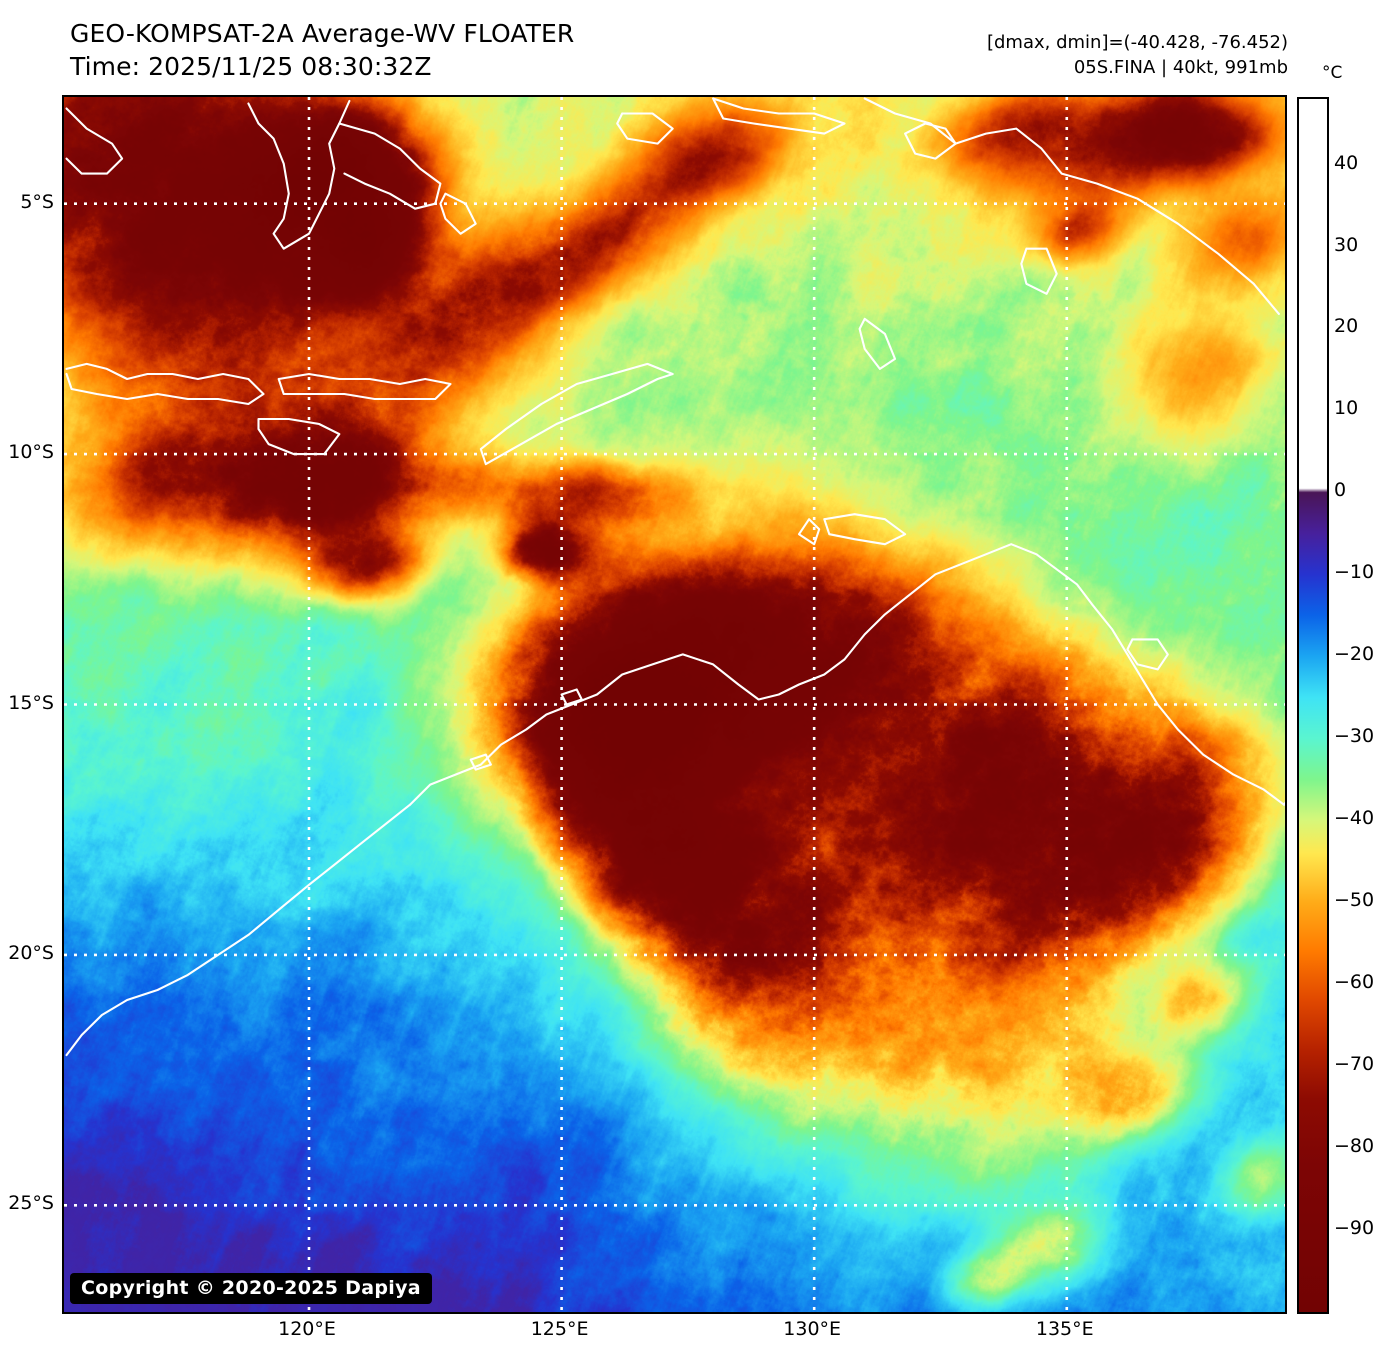 Image resolution: width=1388 pixels, height=1359 pixels. I want to click on colorbar-tick-2: 20, so click(1346, 326).